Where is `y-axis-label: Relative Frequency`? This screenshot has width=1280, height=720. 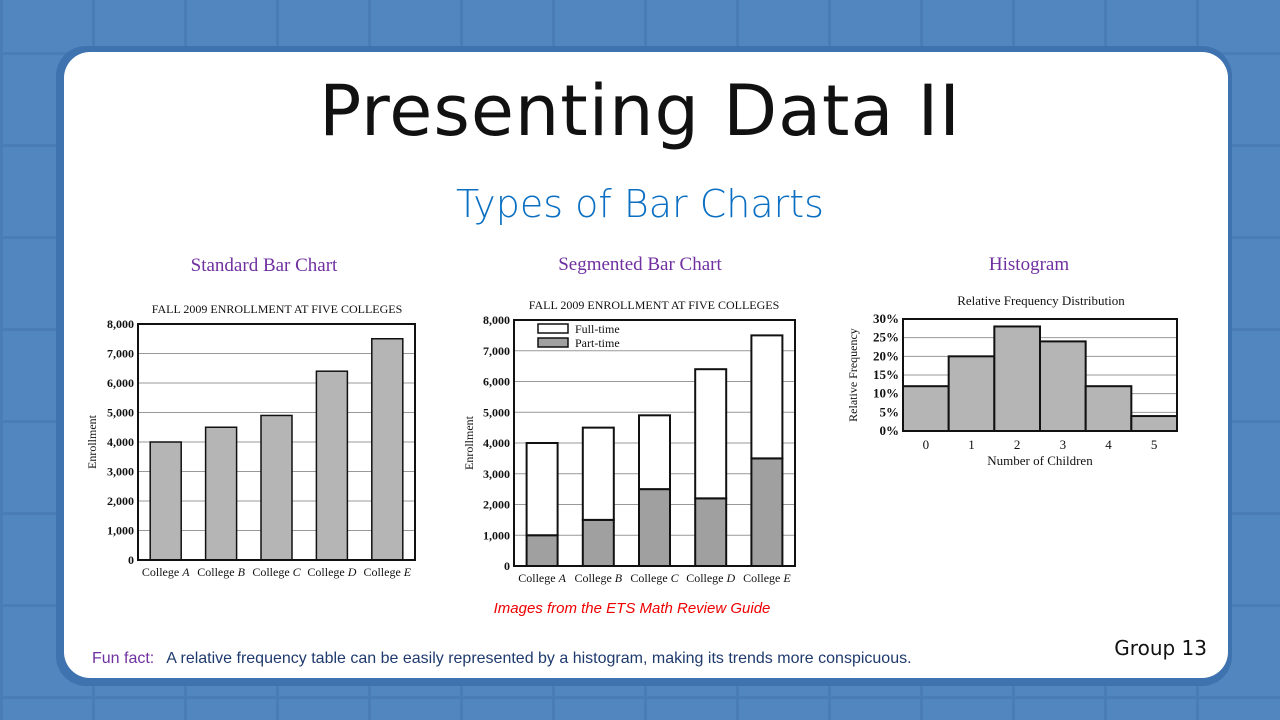
y-axis-label: Relative Frequency is located at coordinates (853, 375).